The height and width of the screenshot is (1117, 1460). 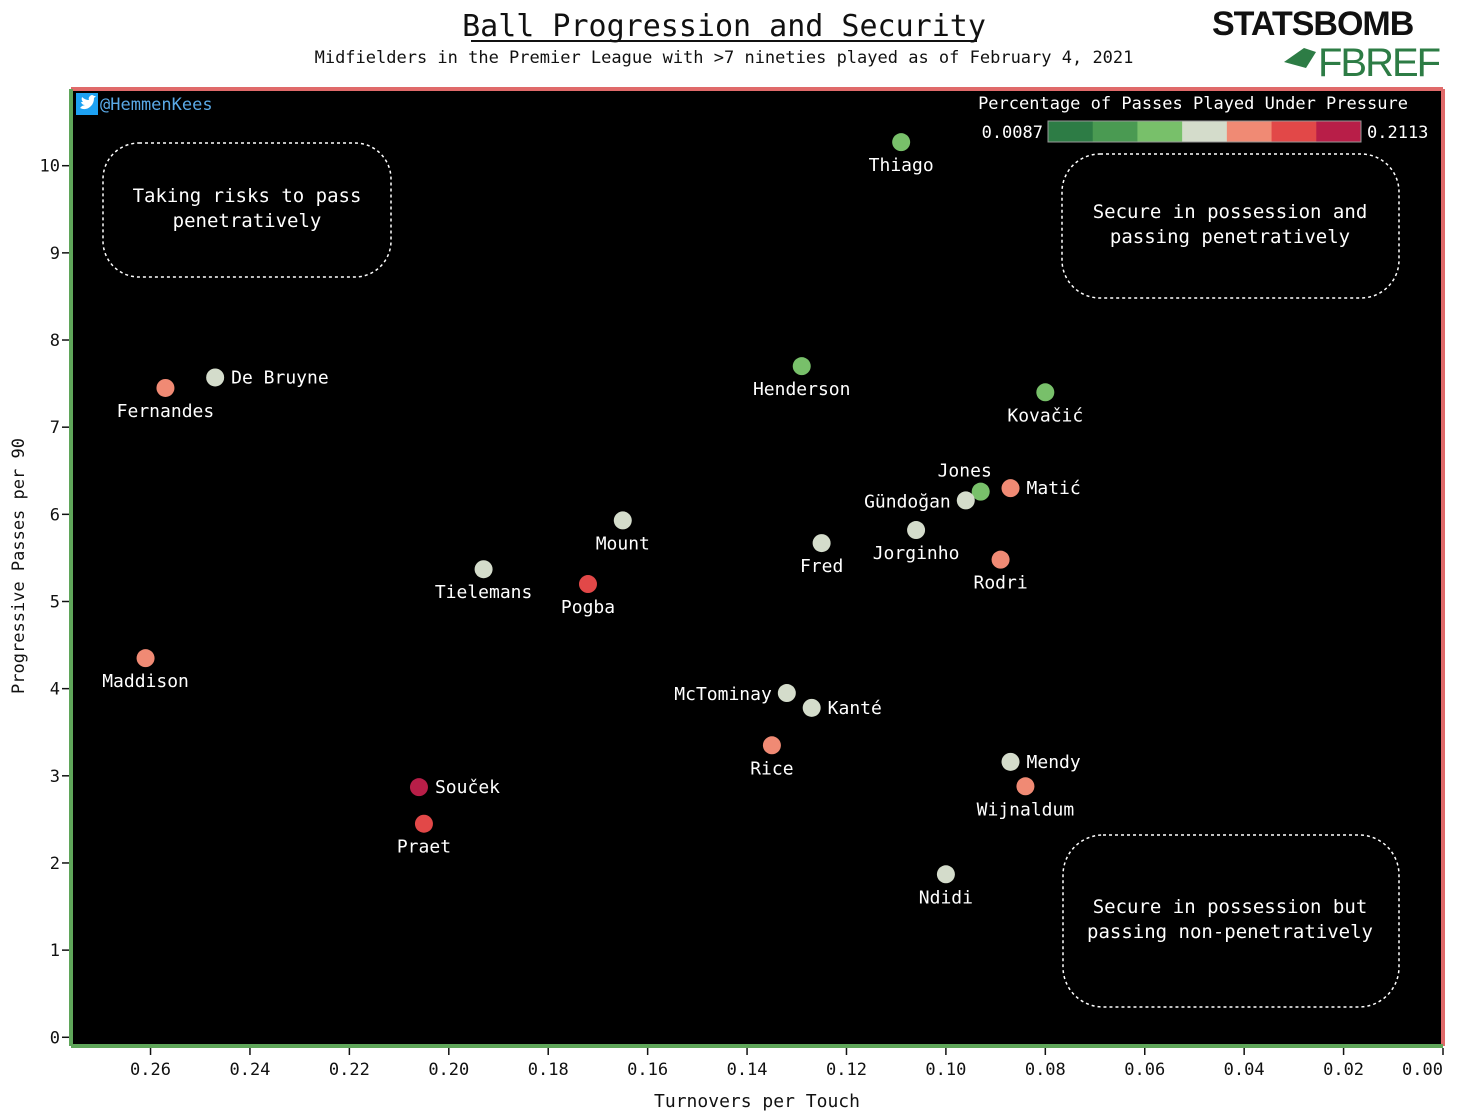 What do you see at coordinates (88, 102) in the screenshot?
I see `twitter-bird-glyph` at bounding box center [88, 102].